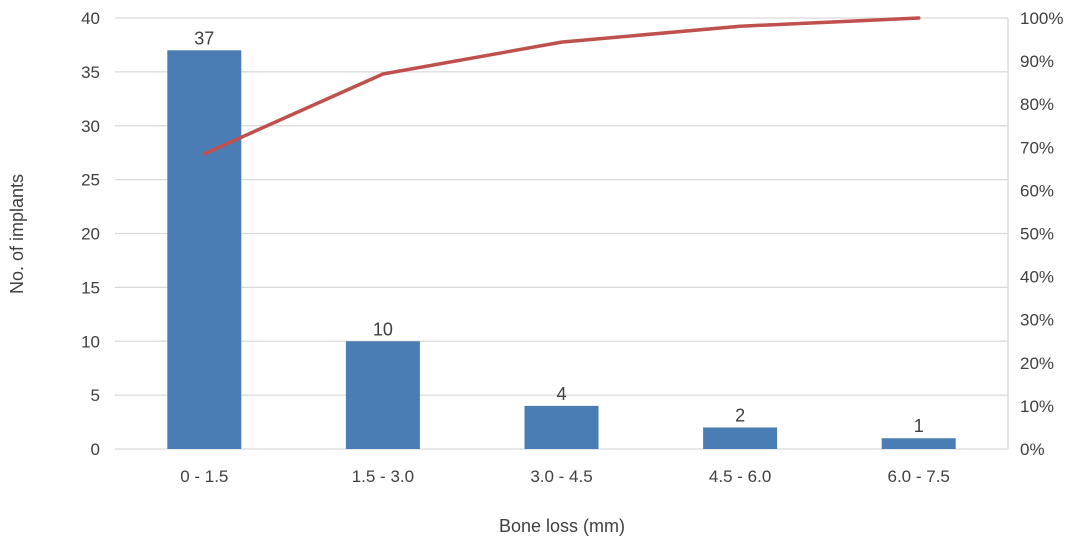 The height and width of the screenshot is (542, 1071). What do you see at coordinates (90, 180) in the screenshot?
I see `y-tick-label: 25` at bounding box center [90, 180].